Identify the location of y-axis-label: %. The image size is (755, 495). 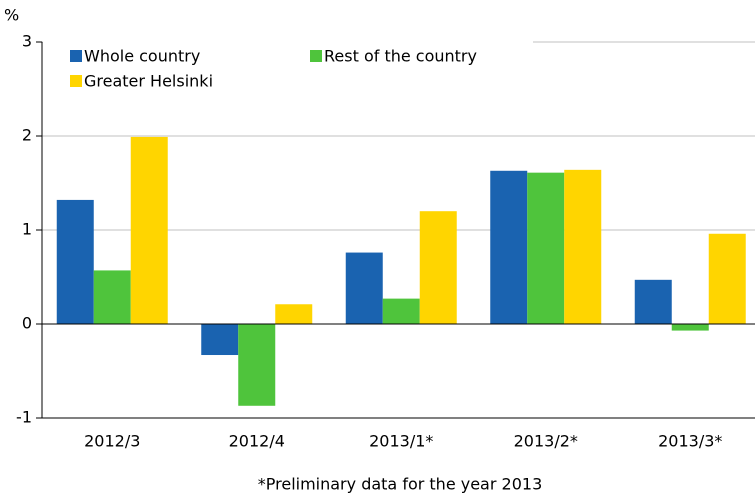
(11, 15).